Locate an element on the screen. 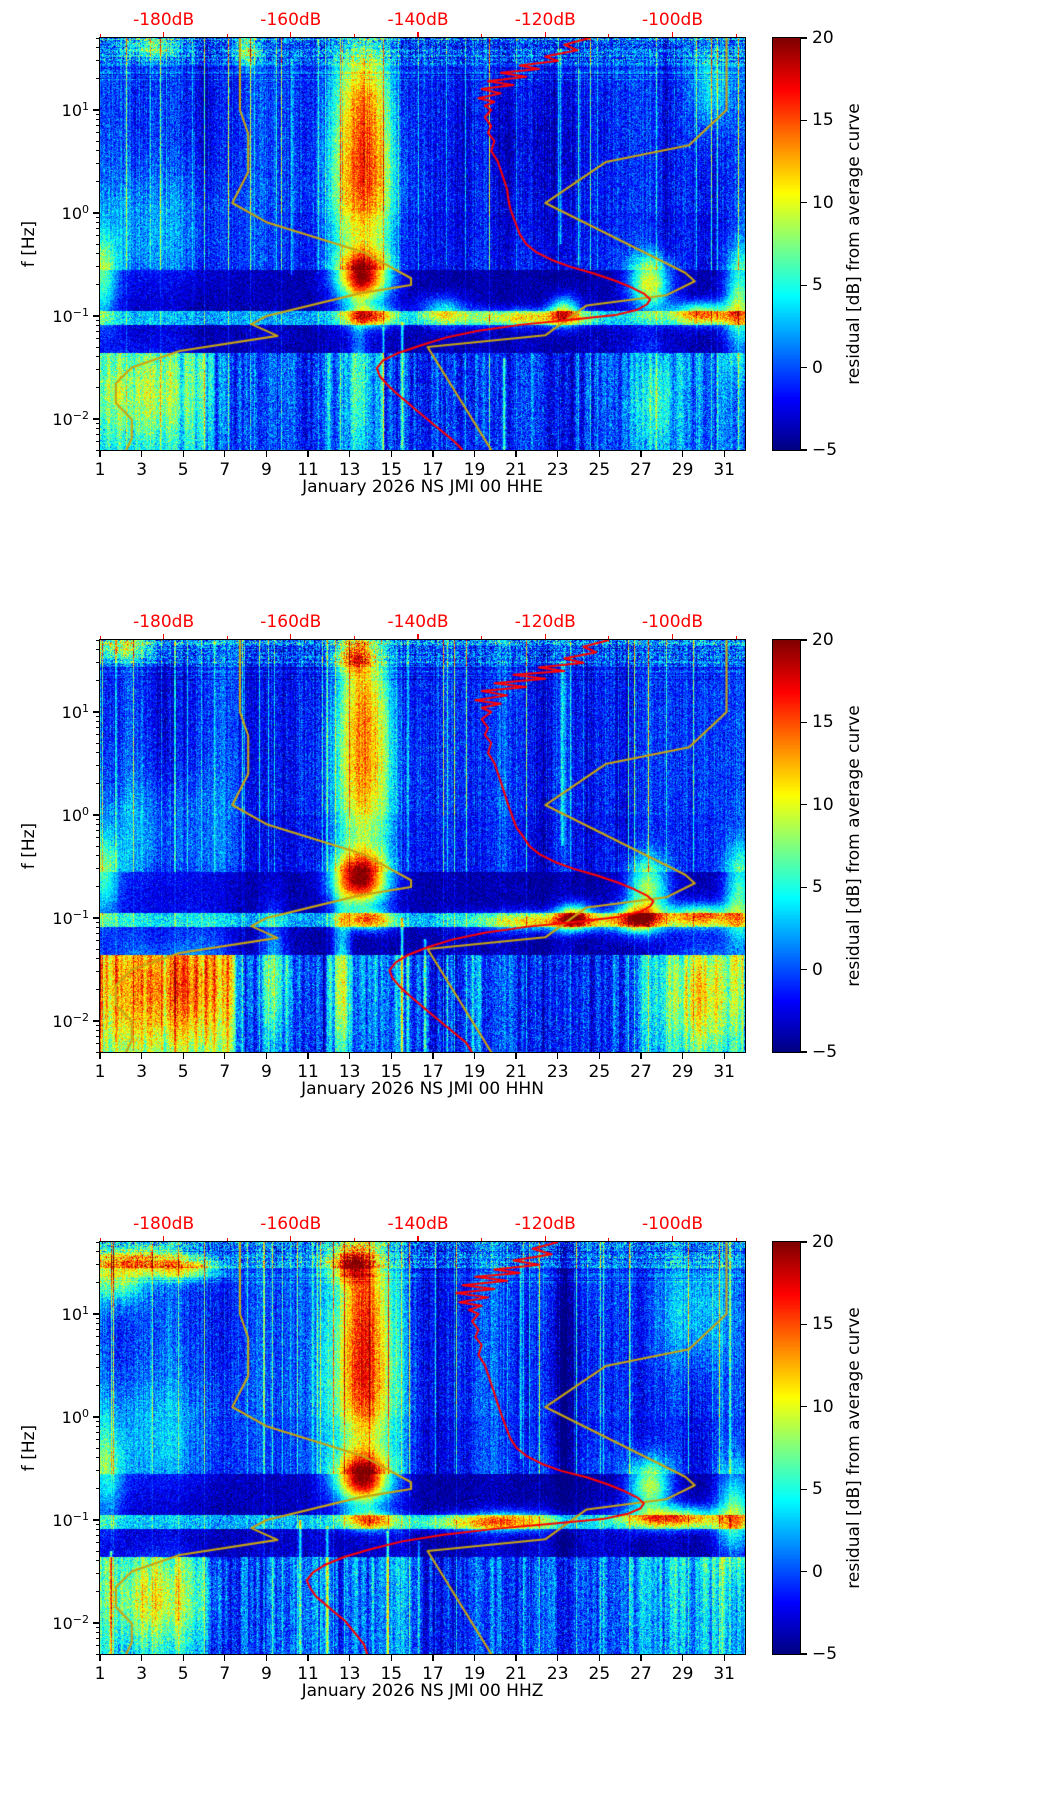 The height and width of the screenshot is (1806, 1052). colorbar-tick-label: 5 is located at coordinates (817, 887).